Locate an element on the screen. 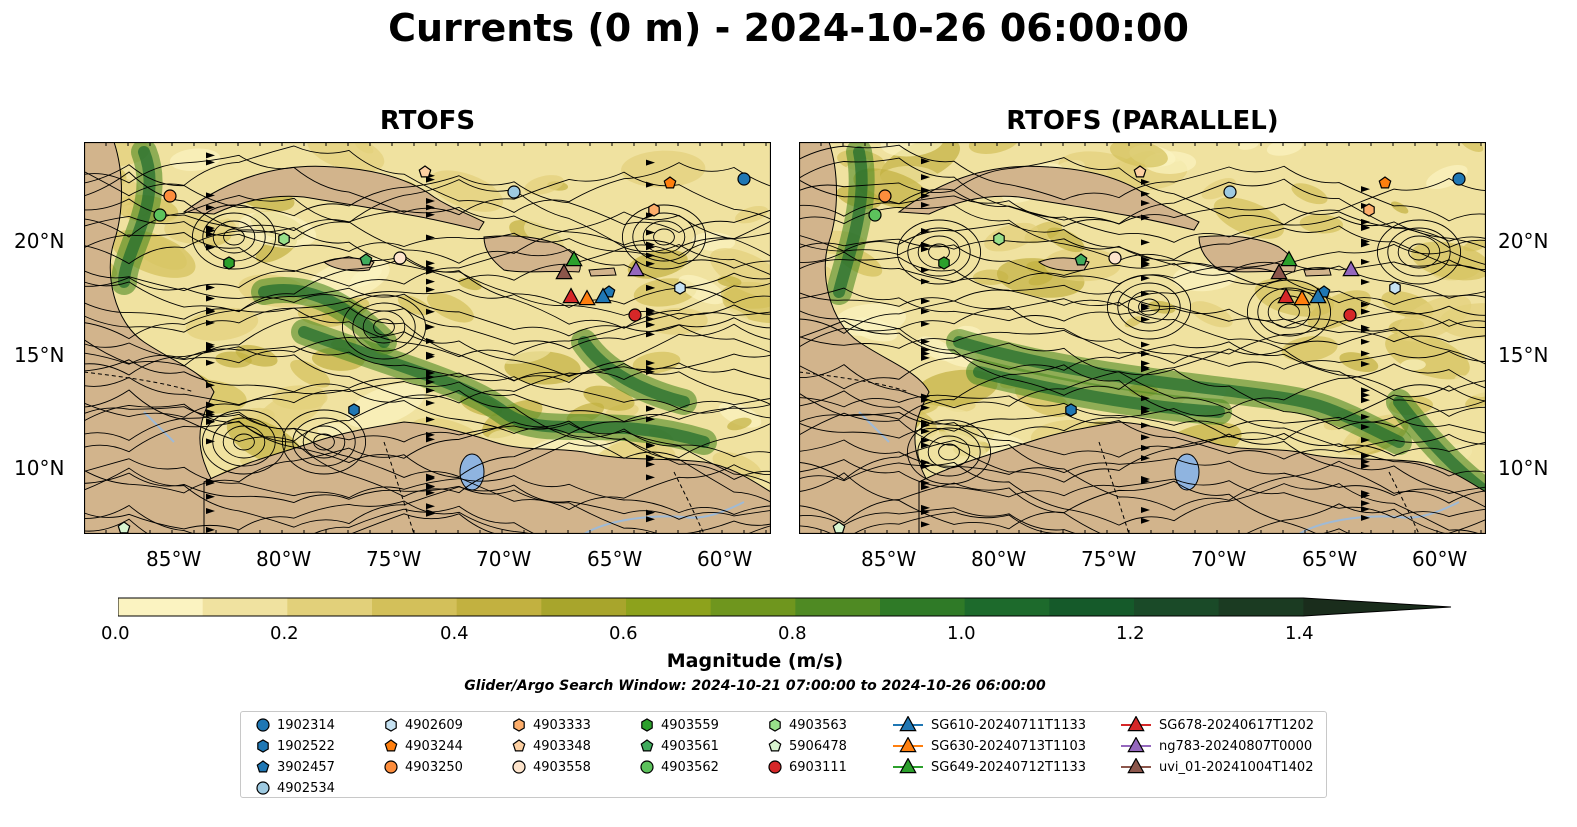 The width and height of the screenshot is (1577, 827). legend-swatch-pentagon-icon is located at coordinates (391, 745).